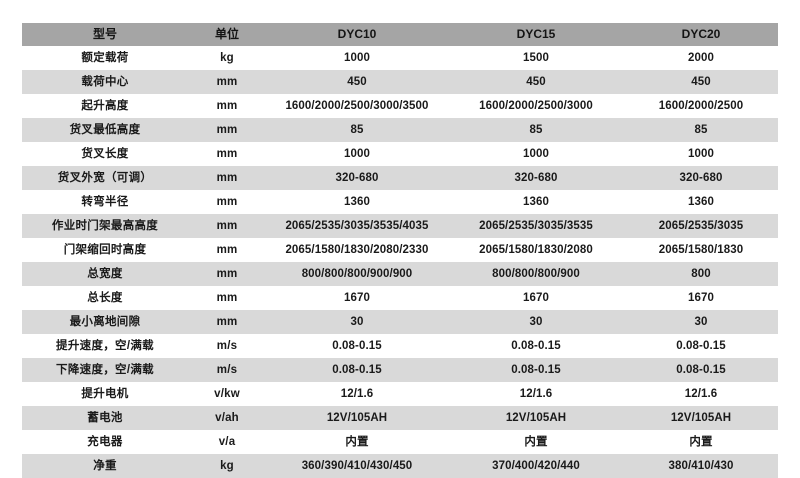 The height and width of the screenshot is (478, 800). What do you see at coordinates (536, 466) in the screenshot?
I see `cell-dyc15: 370/400/420/440` at bounding box center [536, 466].